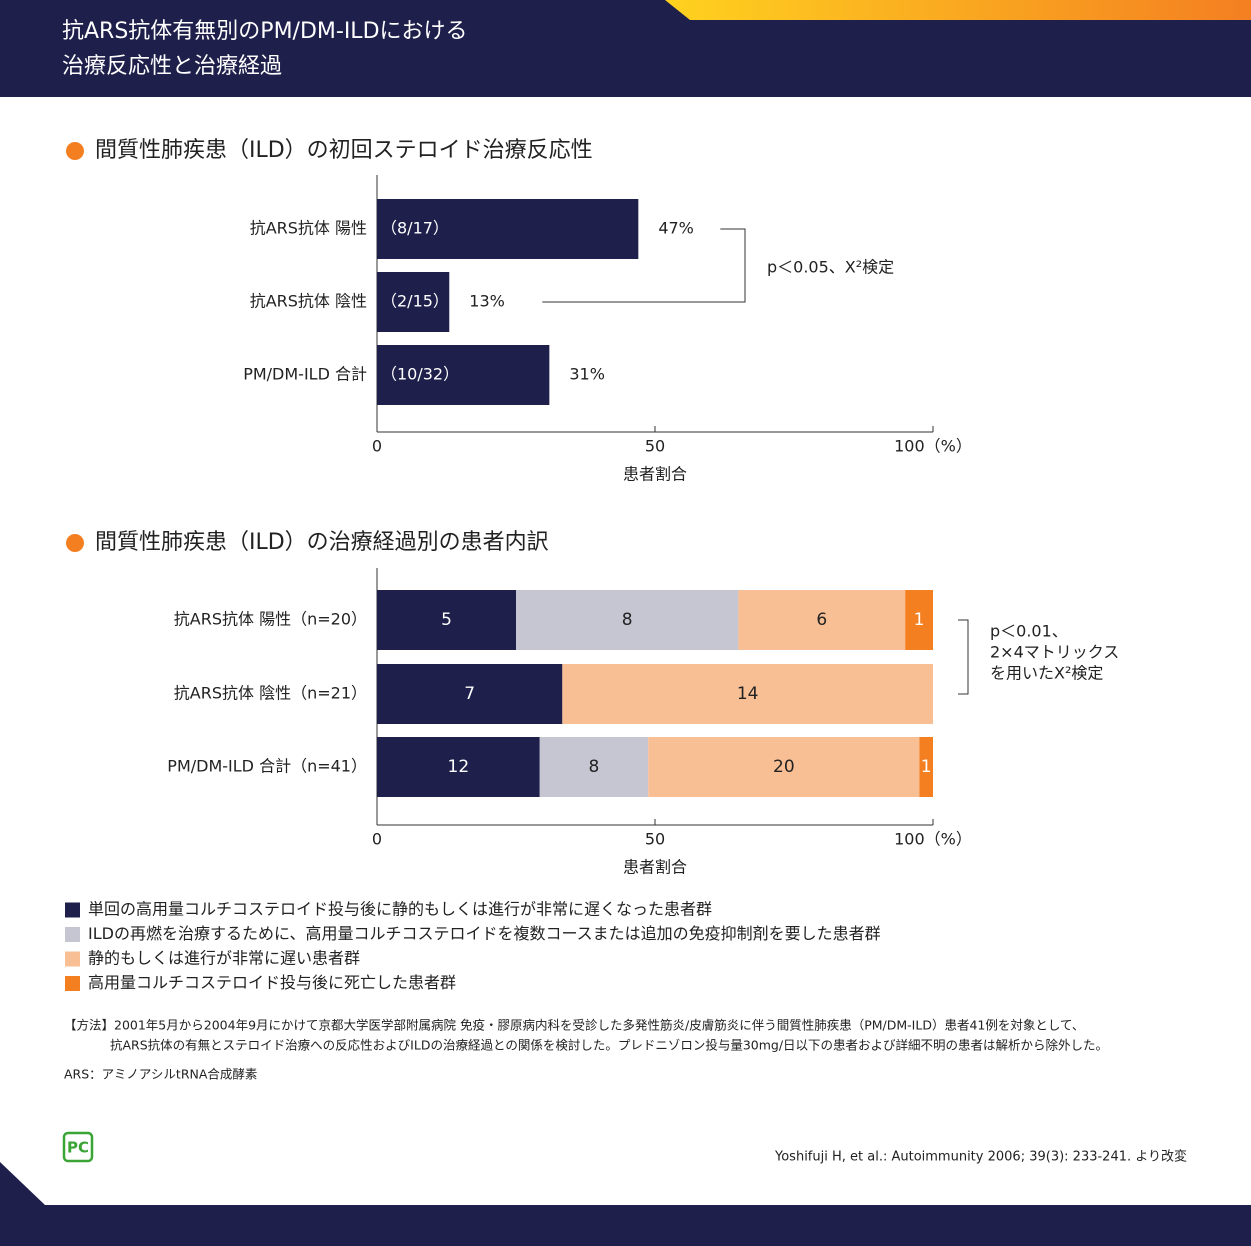 The image size is (1251, 1246). Describe the element at coordinates (308, 228) in the screenshot. I see `y-tick-label: 抗ARS抗体 陽性` at that location.